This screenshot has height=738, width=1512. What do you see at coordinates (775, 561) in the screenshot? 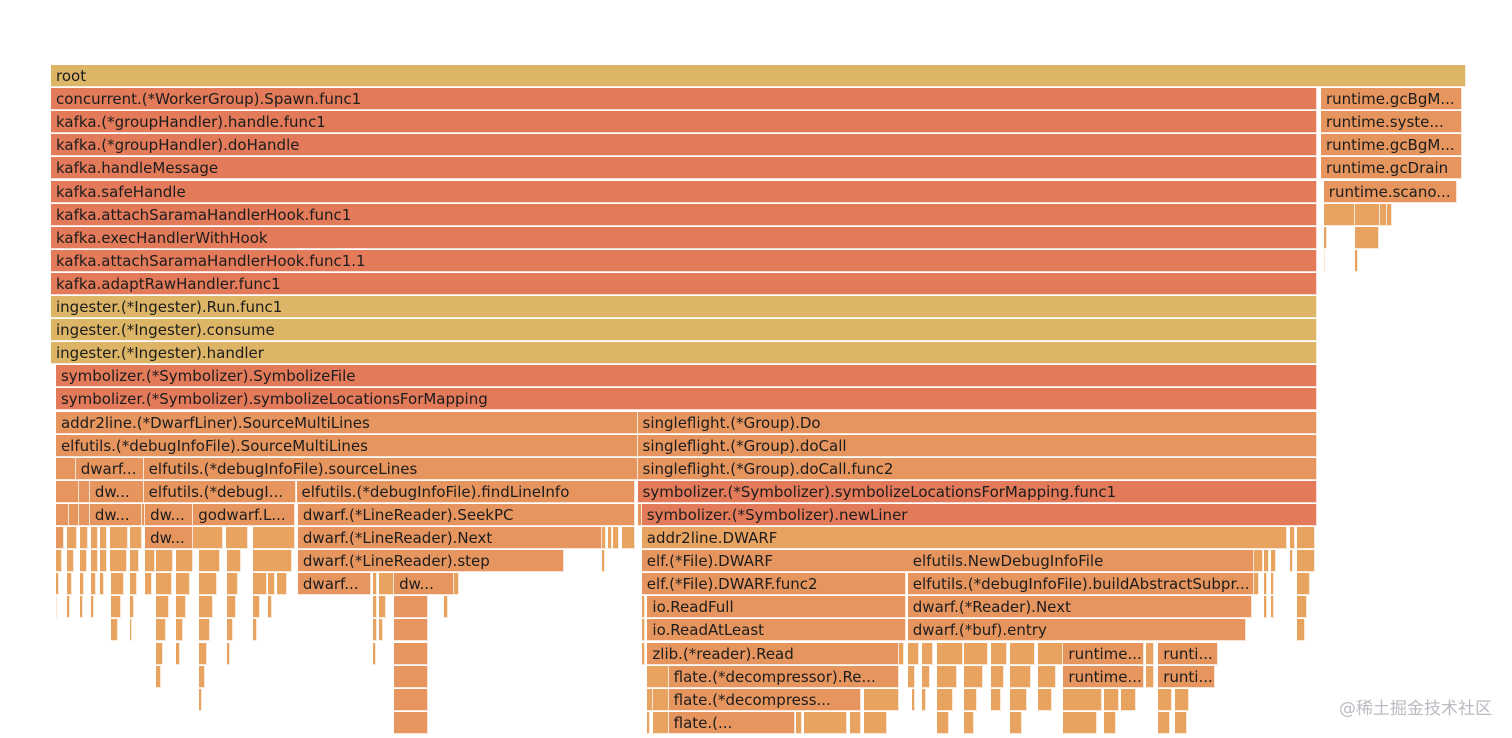
I see `frame-elf-file-dwarf: elf.(*File).DWARF` at bounding box center [775, 561].